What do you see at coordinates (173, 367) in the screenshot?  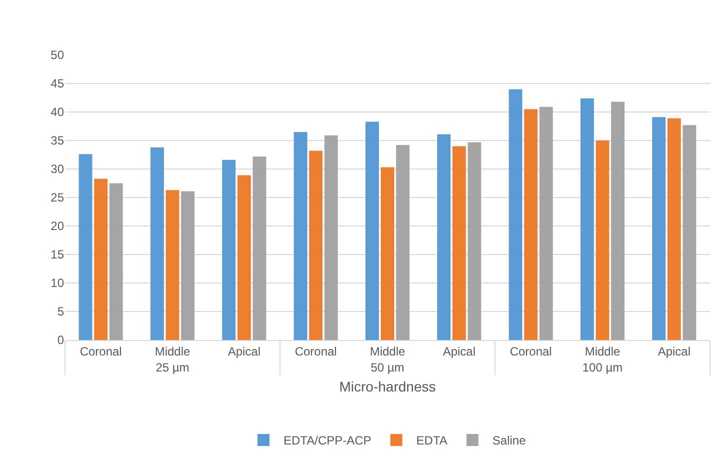 I see `text: 25 µm` at bounding box center [173, 367].